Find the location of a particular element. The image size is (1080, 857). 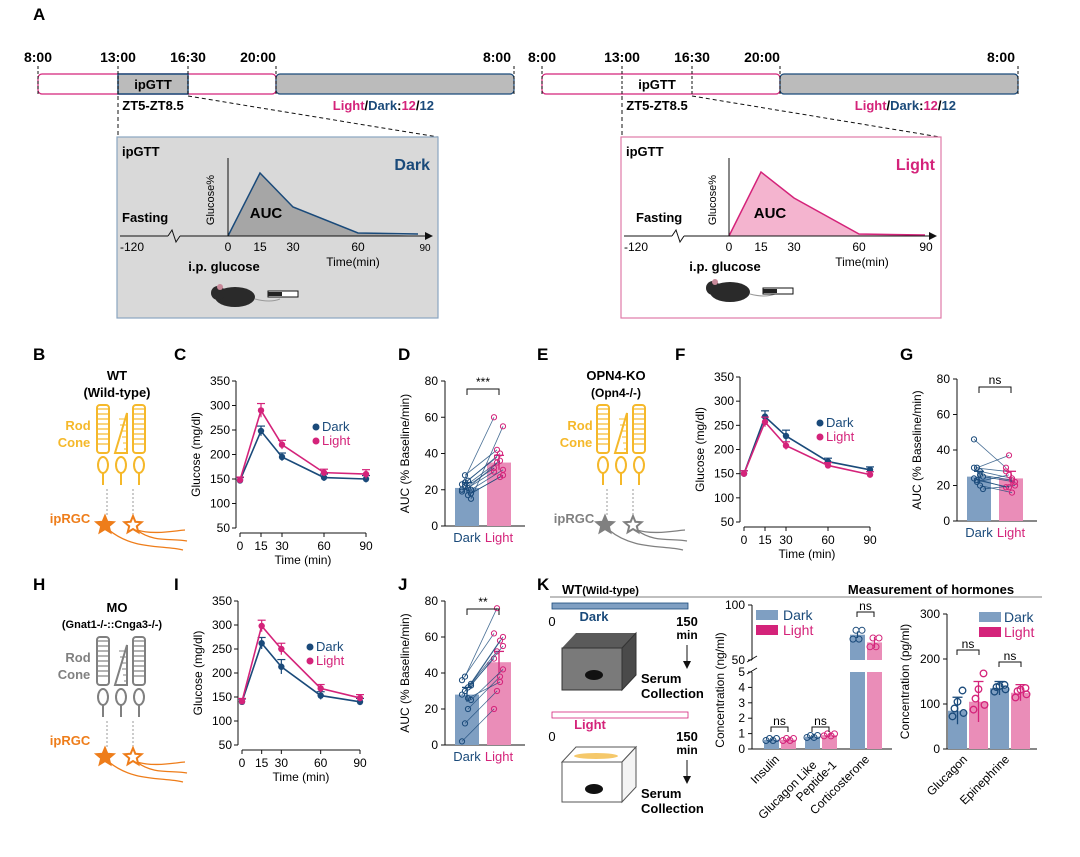

x-axis-label: Time (min) is located at coordinates (301, 777).